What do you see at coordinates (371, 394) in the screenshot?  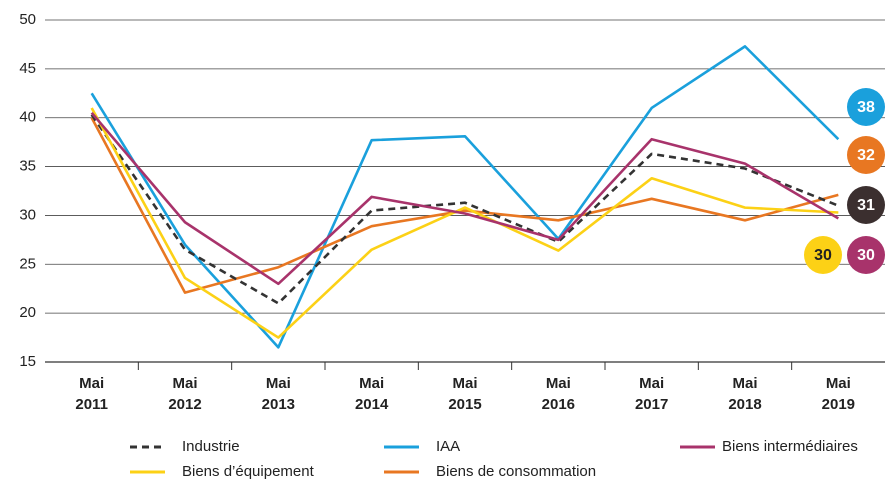 I see `x-tick-label: Mai 2014` at bounding box center [371, 394].